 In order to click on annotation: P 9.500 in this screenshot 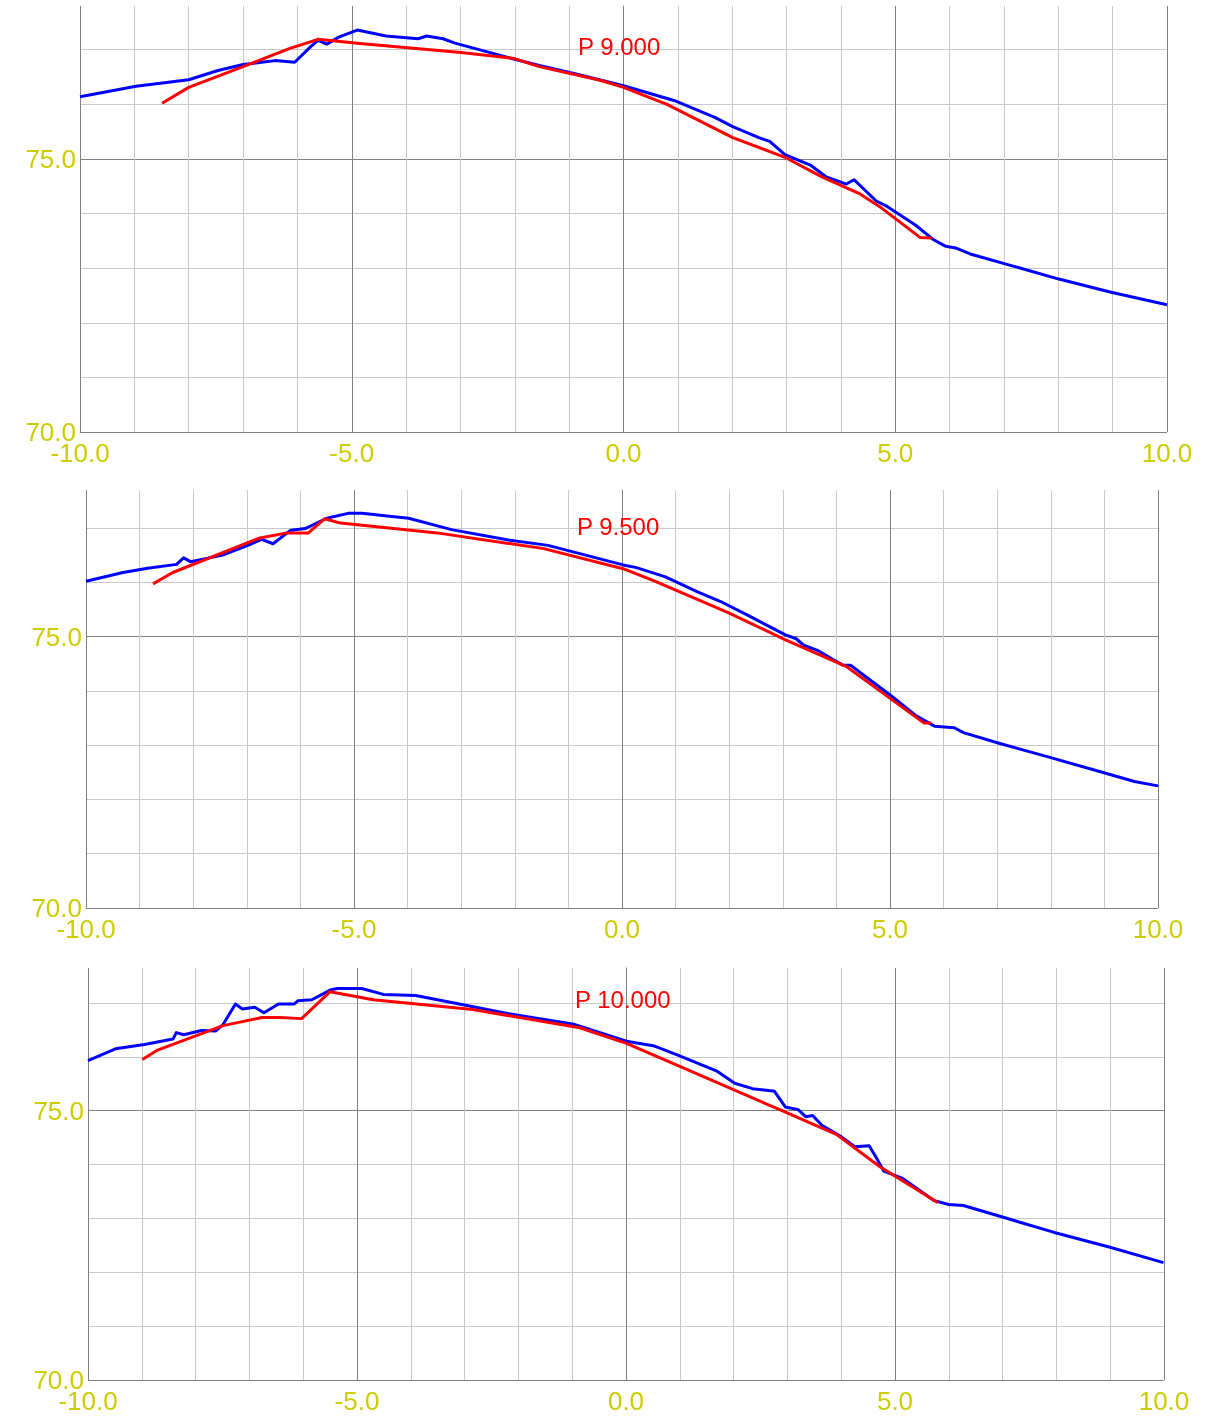, I will do `click(618, 526)`.